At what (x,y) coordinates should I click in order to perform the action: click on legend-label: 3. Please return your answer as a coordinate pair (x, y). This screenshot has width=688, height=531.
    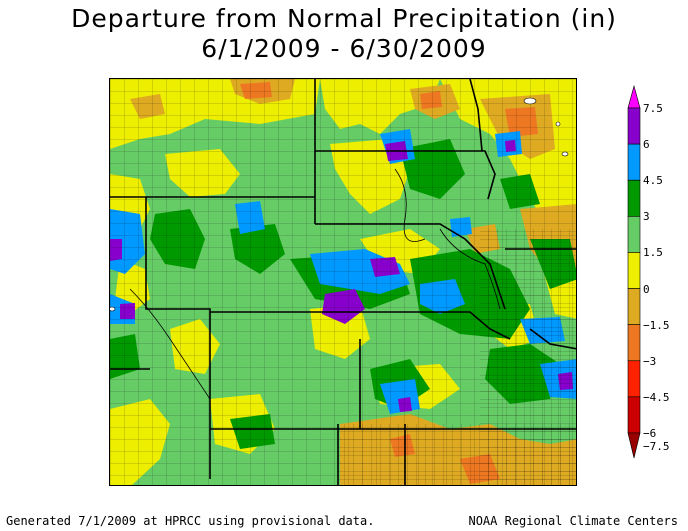
    Looking at the image, I should click on (646, 217).